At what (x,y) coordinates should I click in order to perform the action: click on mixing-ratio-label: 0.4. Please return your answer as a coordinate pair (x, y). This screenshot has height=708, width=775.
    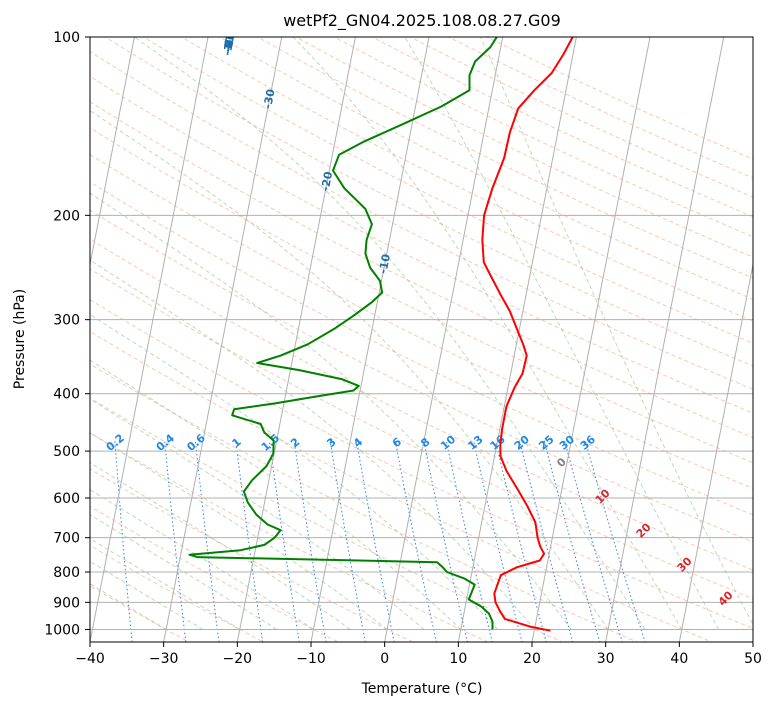
    Looking at the image, I should click on (166, 442).